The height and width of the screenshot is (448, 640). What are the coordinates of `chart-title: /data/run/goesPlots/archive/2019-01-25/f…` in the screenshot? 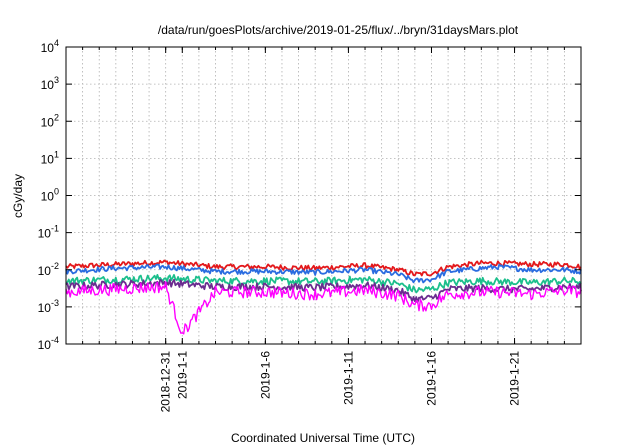 It's located at (338, 30).